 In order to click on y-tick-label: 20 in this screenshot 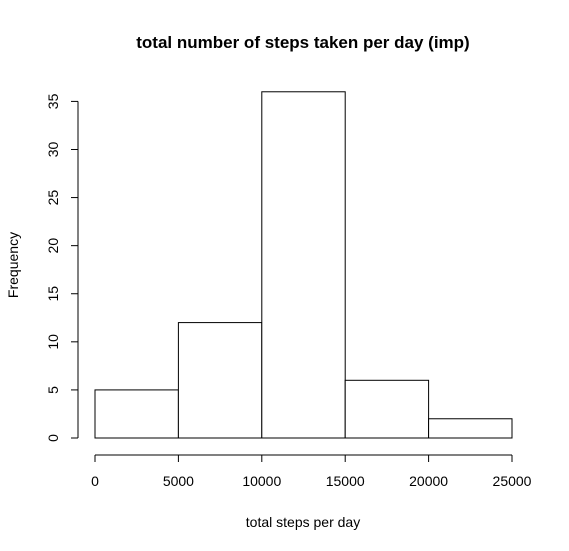, I will do `click(53, 246)`.